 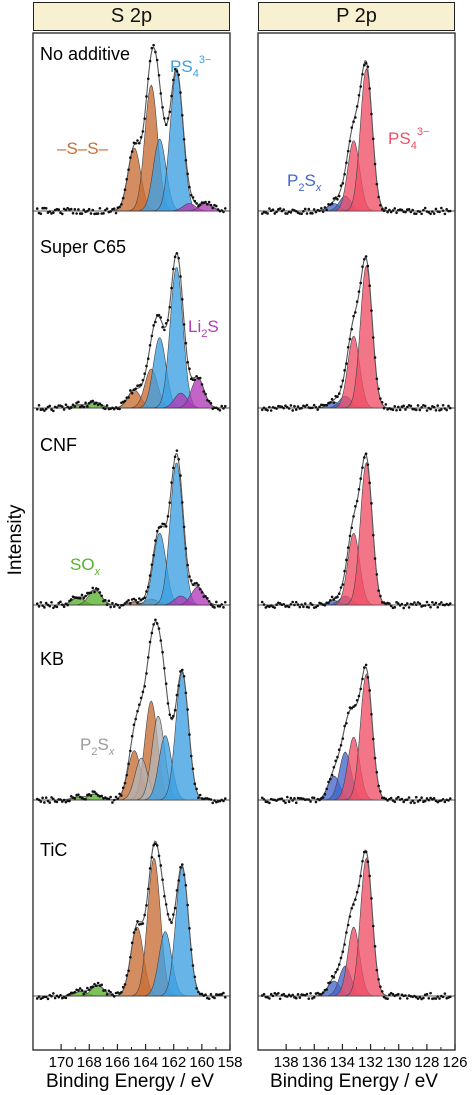 I want to click on sample-label-super-c65: Super C65, so click(x=83, y=247).